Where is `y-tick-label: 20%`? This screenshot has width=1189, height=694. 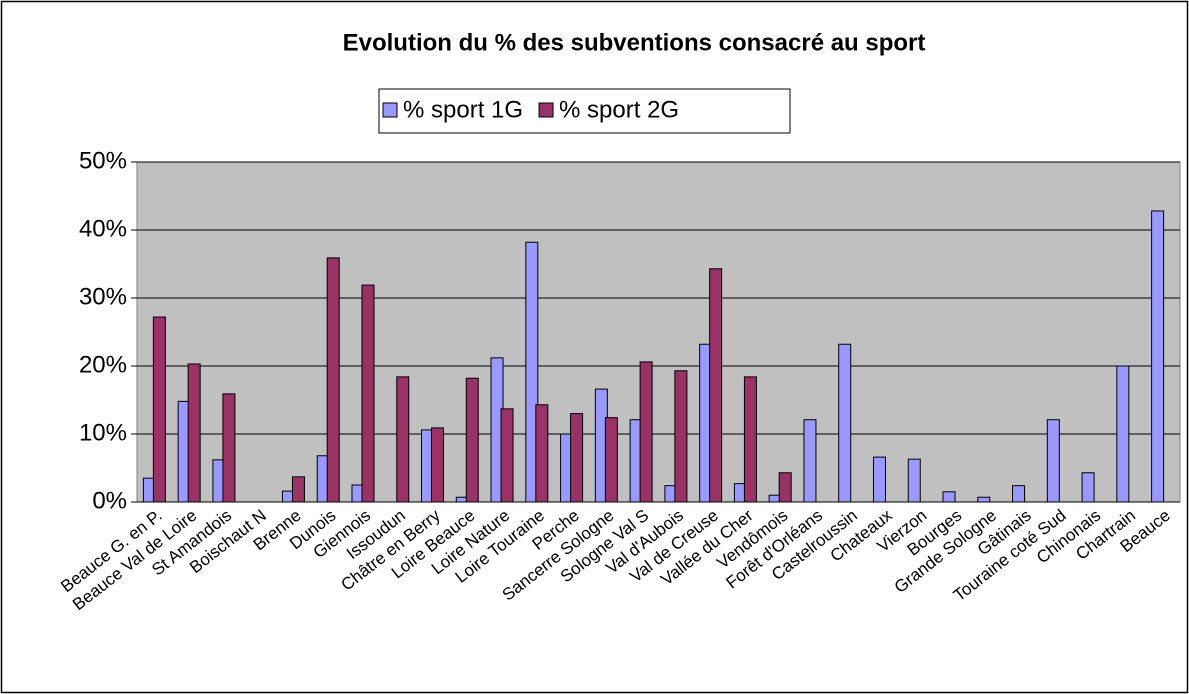
y-tick-label: 20% is located at coordinates (103, 364).